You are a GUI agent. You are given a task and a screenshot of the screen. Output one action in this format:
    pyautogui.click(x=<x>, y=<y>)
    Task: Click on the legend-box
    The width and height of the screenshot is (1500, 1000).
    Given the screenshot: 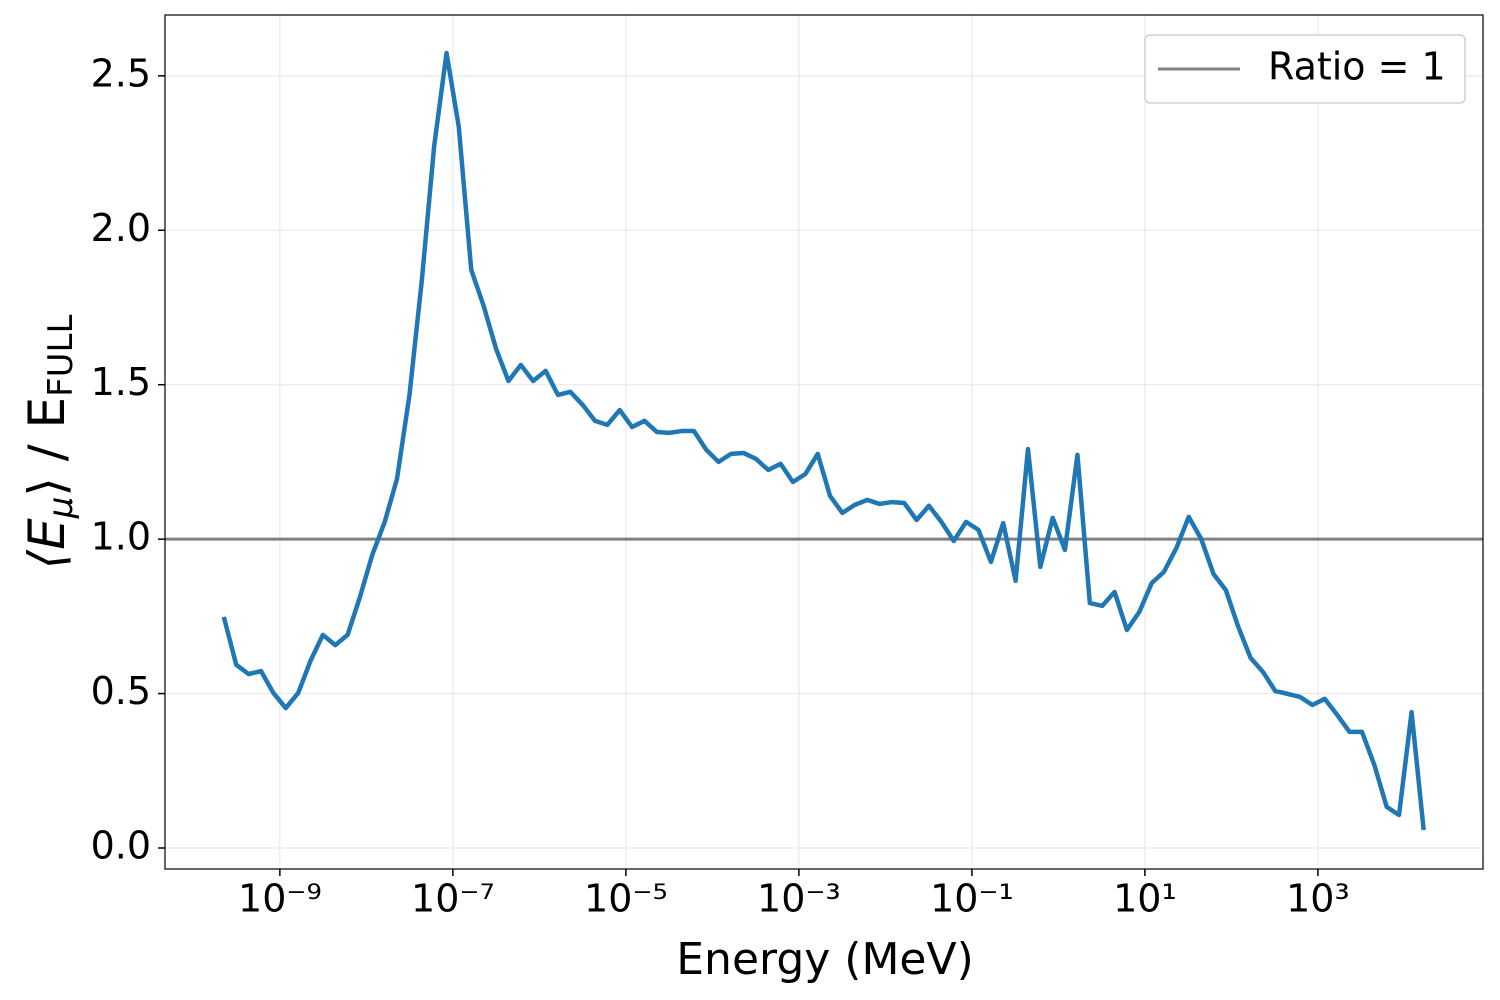 What is the action you would take?
    pyautogui.click(x=1305, y=69)
    